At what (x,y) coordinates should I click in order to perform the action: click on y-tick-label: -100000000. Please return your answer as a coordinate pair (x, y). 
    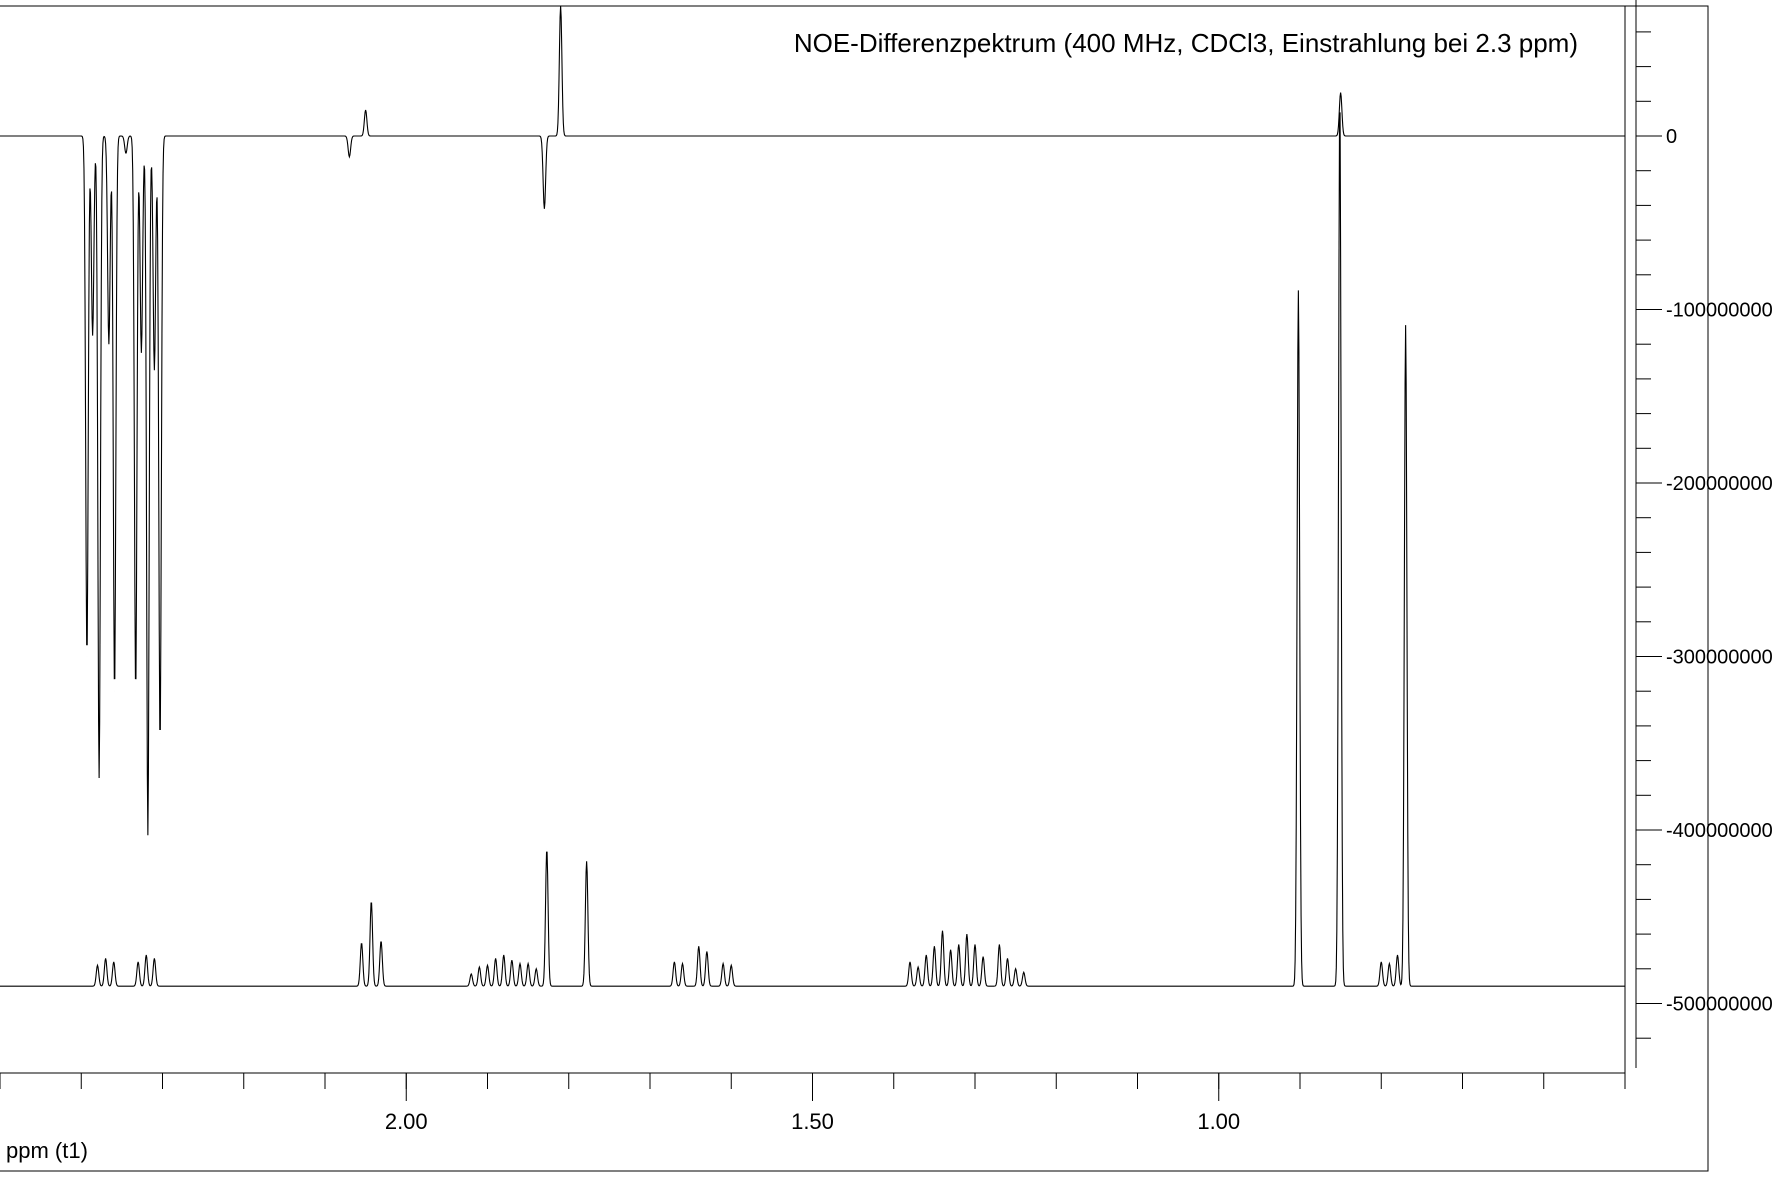
    Looking at the image, I should click on (1719, 311).